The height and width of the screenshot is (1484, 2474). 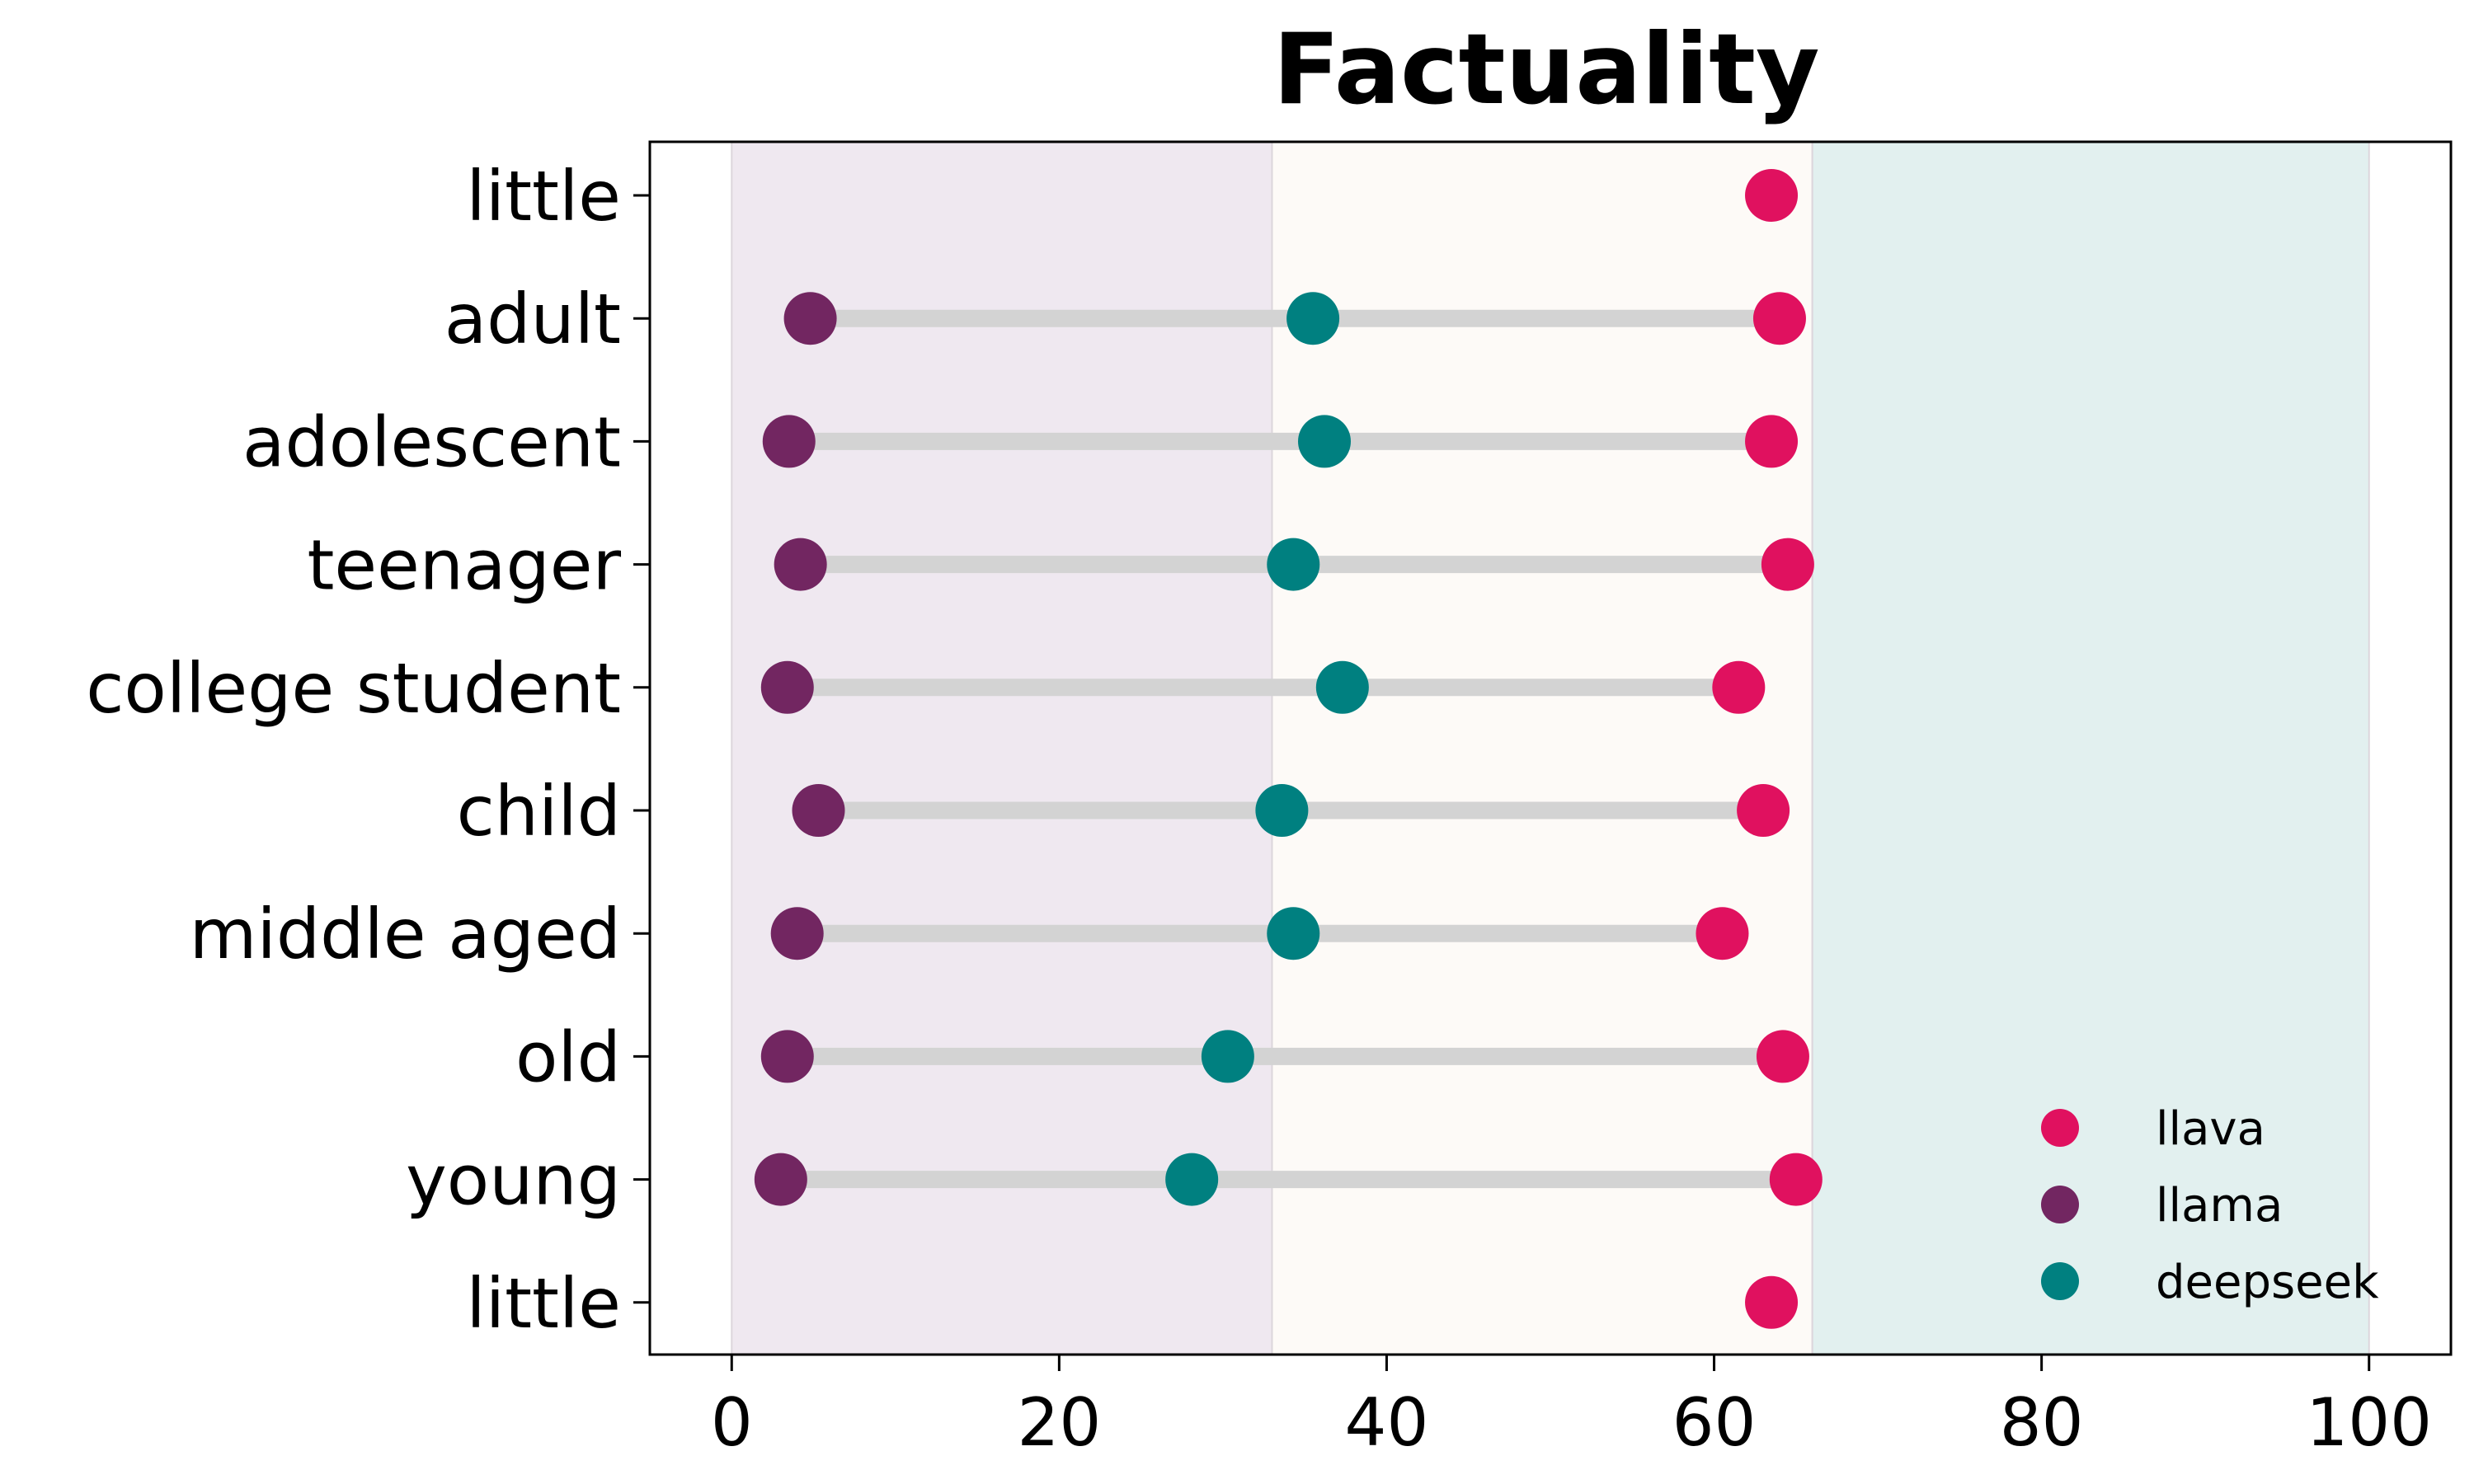 I want to click on legend: llava llama deepseek, so click(x=2210, y=1205).